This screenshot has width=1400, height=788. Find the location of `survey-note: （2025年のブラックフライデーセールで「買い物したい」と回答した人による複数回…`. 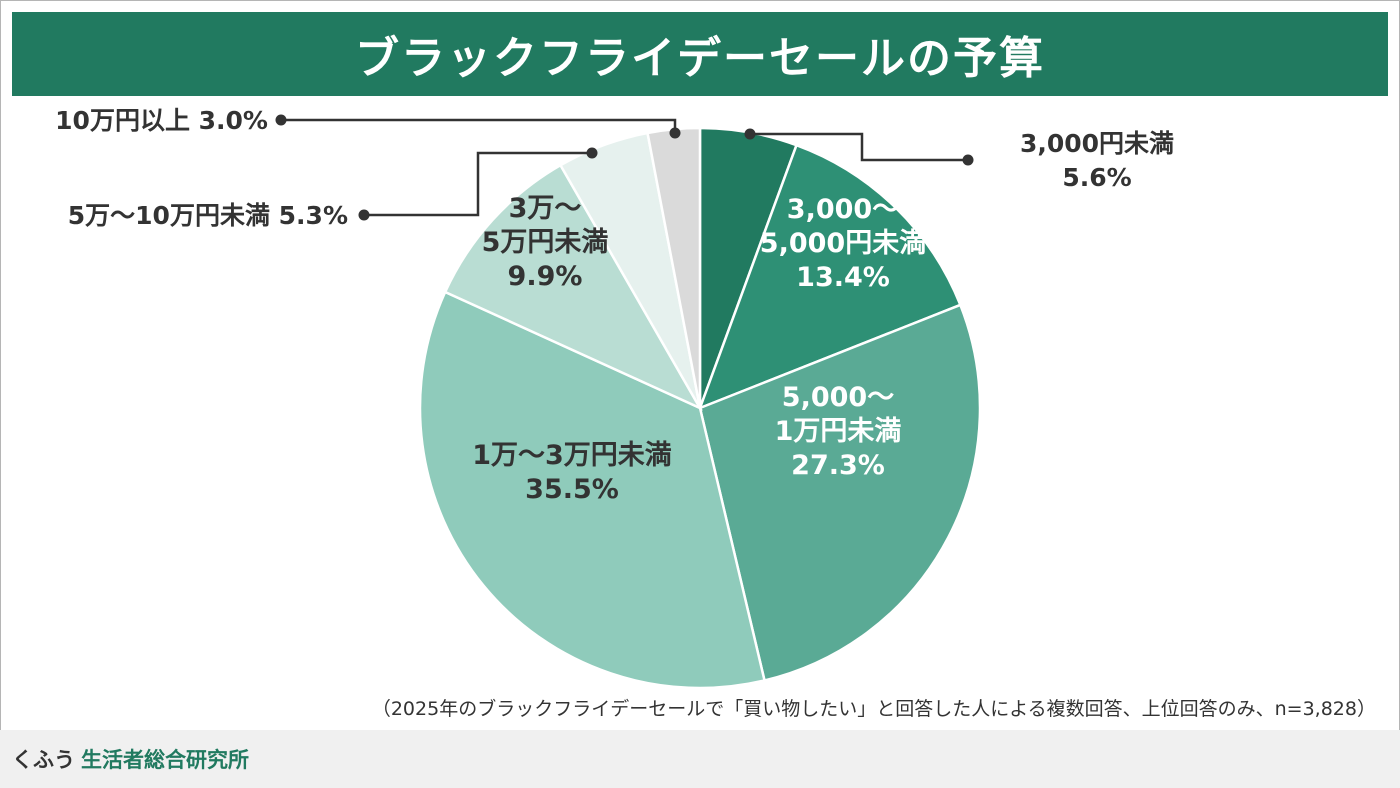

survey-note: （2025年のブラックフライデーセールで「買い物したい」と回答した人による複数回… is located at coordinates (873, 709).